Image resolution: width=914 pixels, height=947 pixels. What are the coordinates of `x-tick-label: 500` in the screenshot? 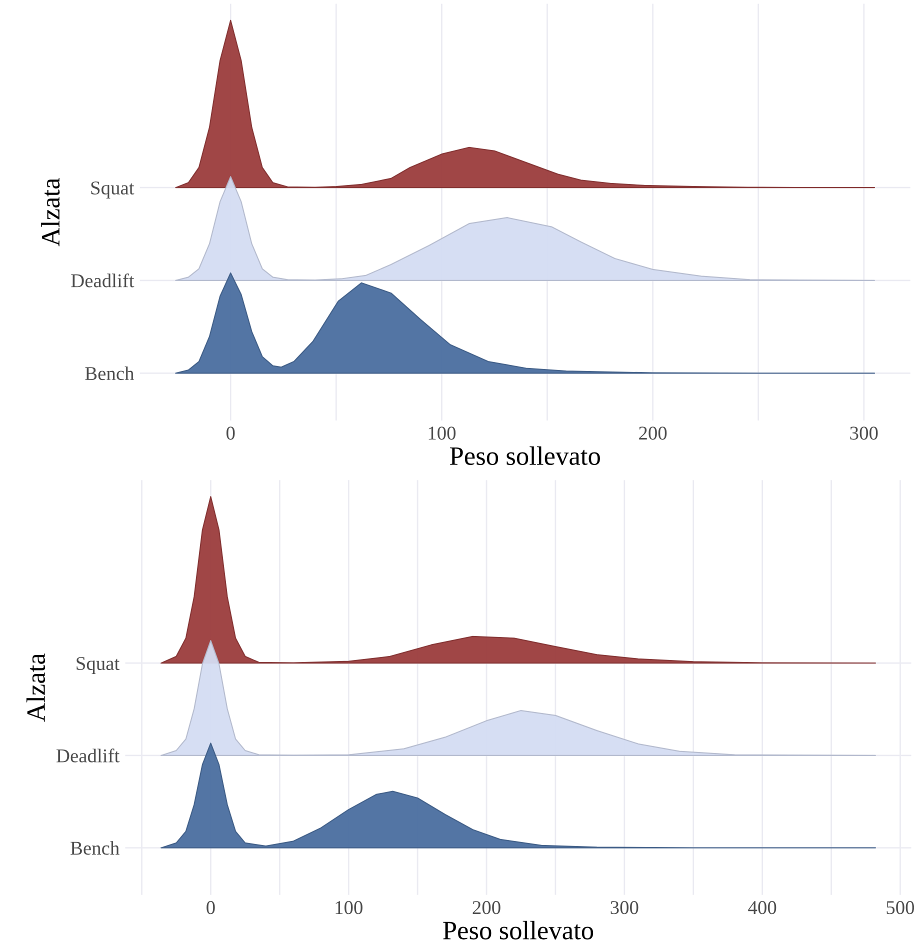 It's located at (900, 907).